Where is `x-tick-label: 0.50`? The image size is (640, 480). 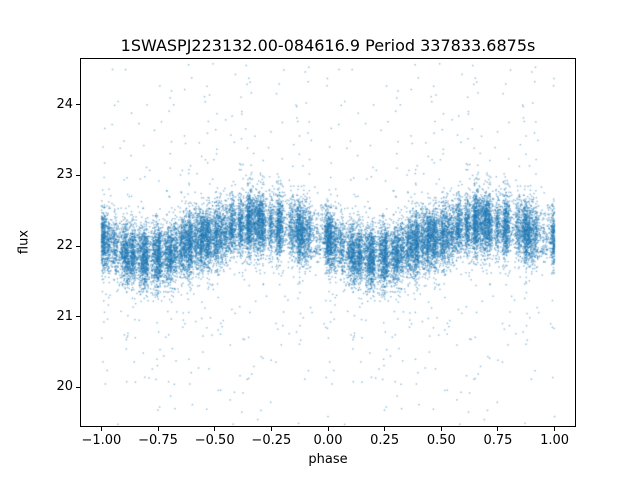 x-tick-label: 0.50 is located at coordinates (441, 440).